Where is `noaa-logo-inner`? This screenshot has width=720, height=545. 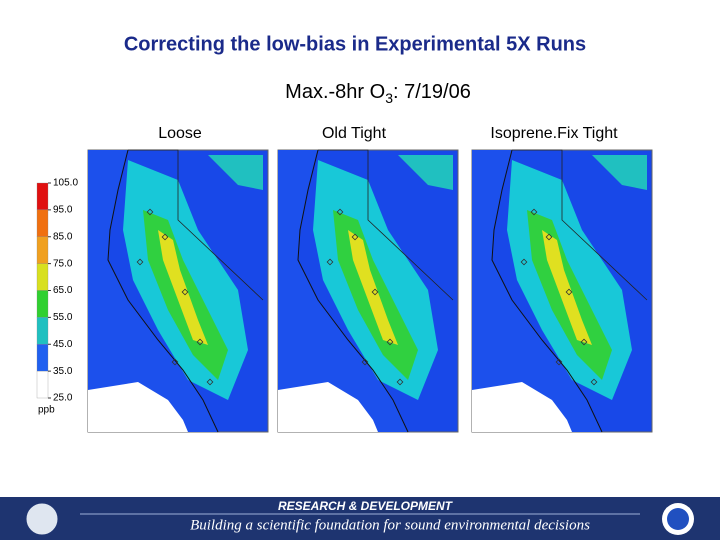
noaa-logo-inner is located at coordinates (678, 519).